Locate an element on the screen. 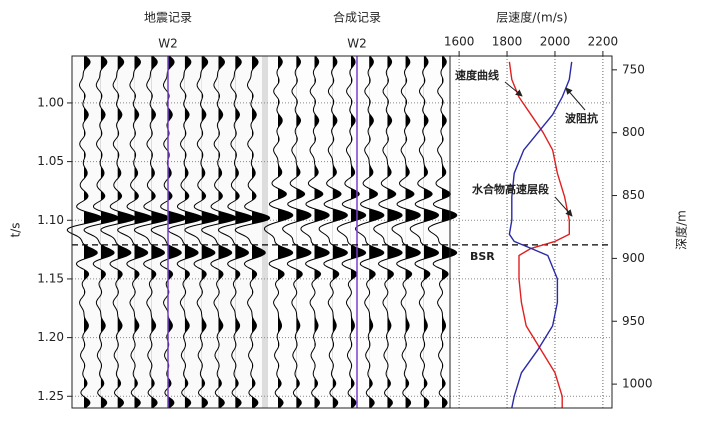 The height and width of the screenshot is (423, 704). y2-tick-label: 1000 is located at coordinates (637, 384).